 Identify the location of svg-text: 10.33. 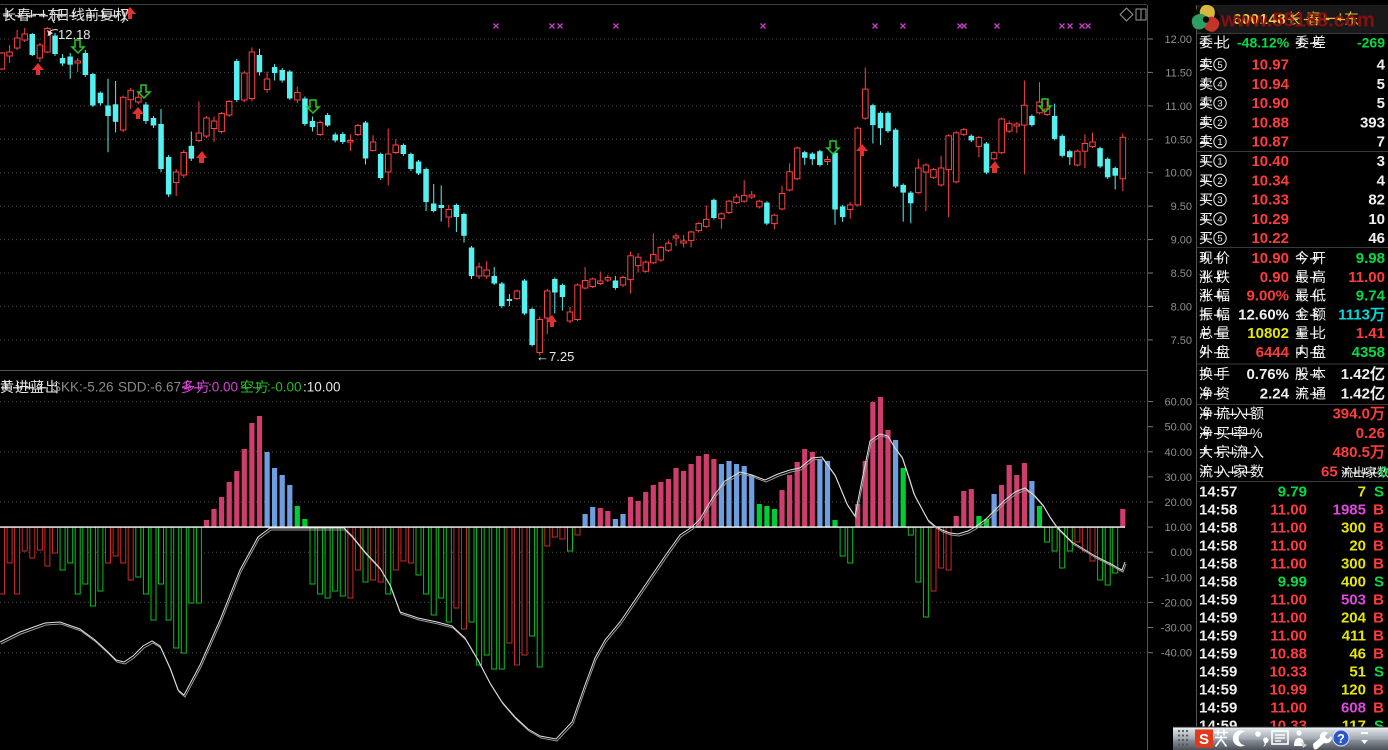
(1270, 200).